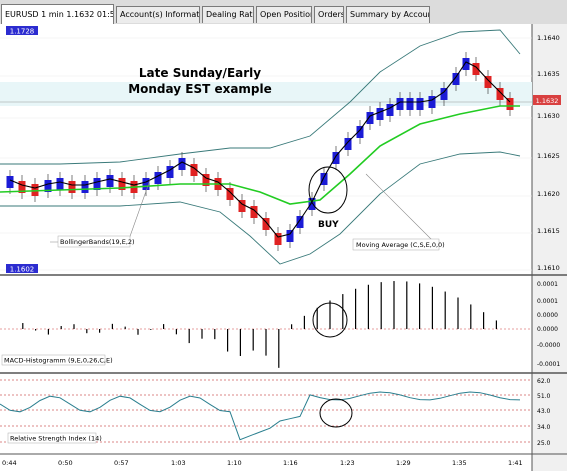  I want to click on ma-label: Moving Average (C,S,E,0,0), so click(400, 245).